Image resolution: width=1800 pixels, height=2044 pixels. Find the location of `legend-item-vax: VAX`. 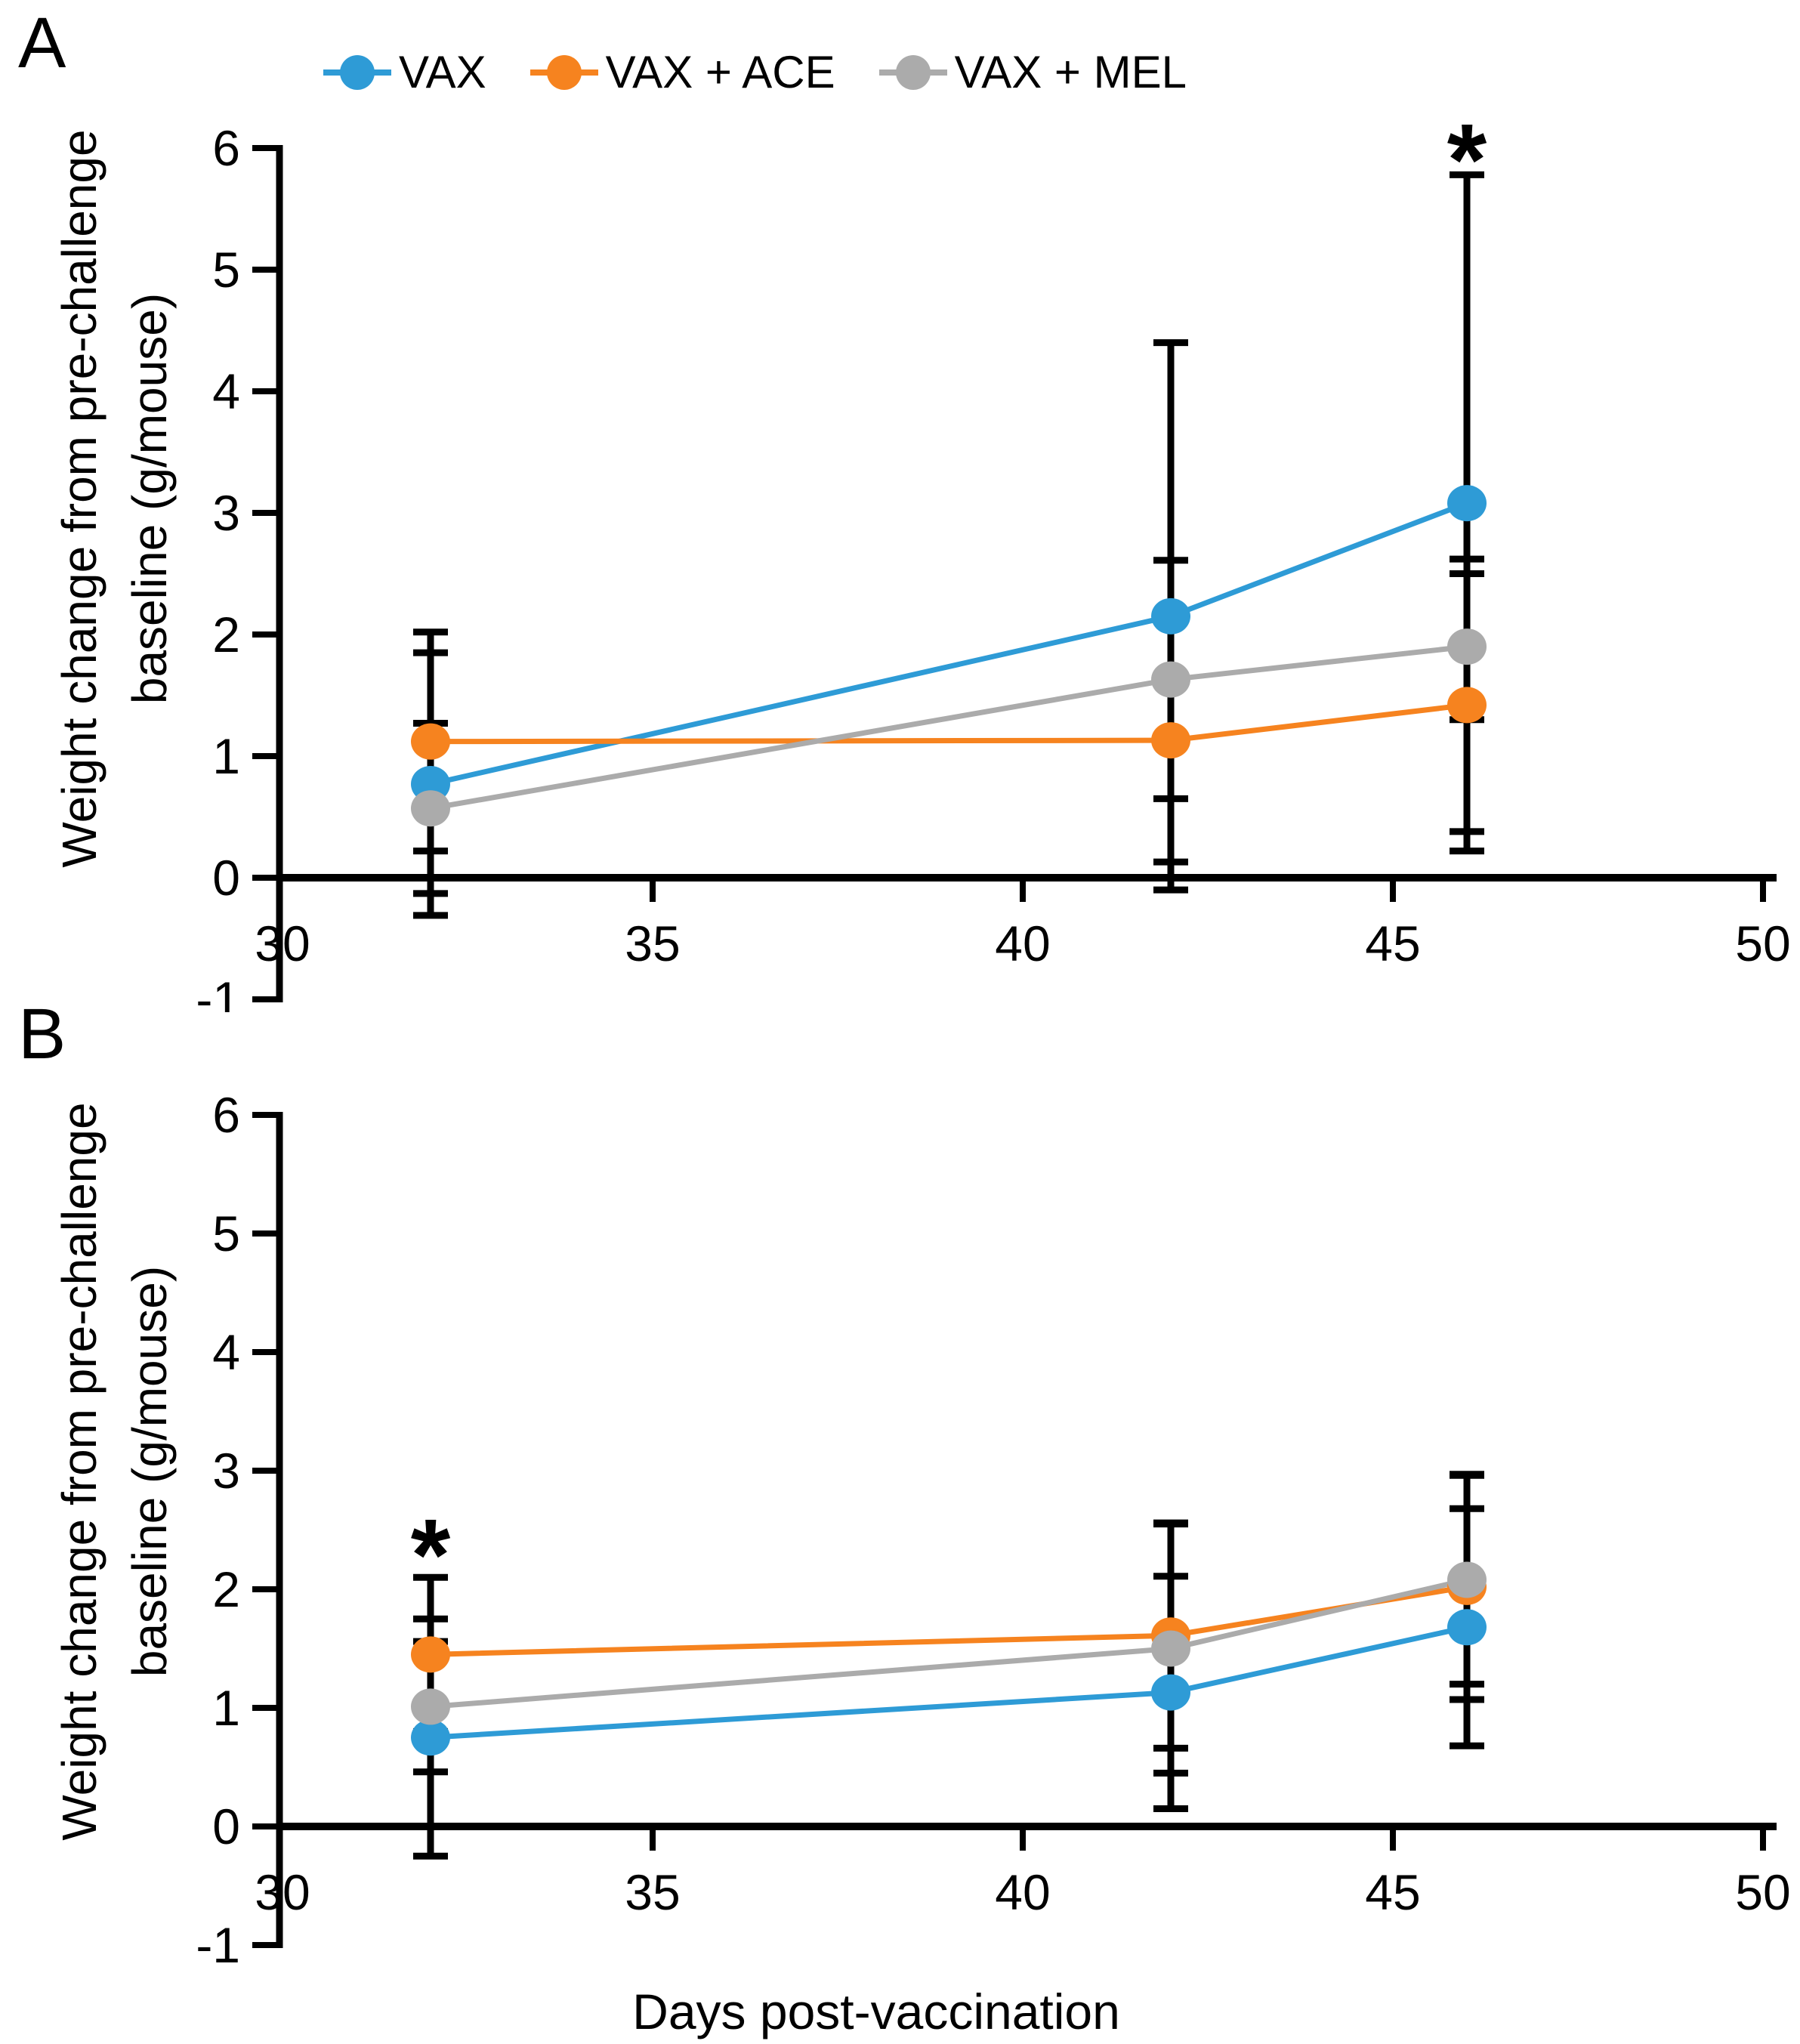

legend-item-vax: VAX is located at coordinates (404, 72).